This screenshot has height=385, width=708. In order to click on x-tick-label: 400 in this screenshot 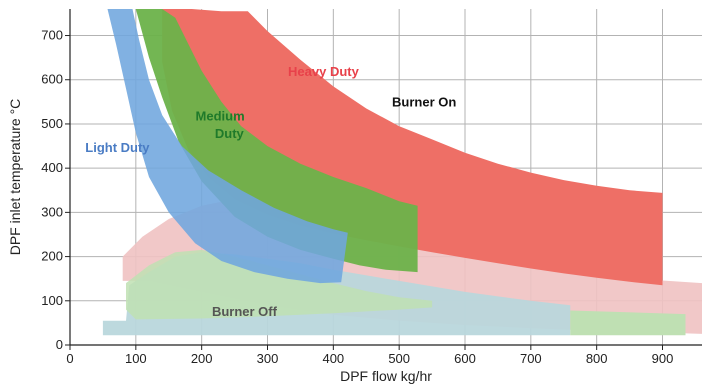, I will do `click(333, 358)`.